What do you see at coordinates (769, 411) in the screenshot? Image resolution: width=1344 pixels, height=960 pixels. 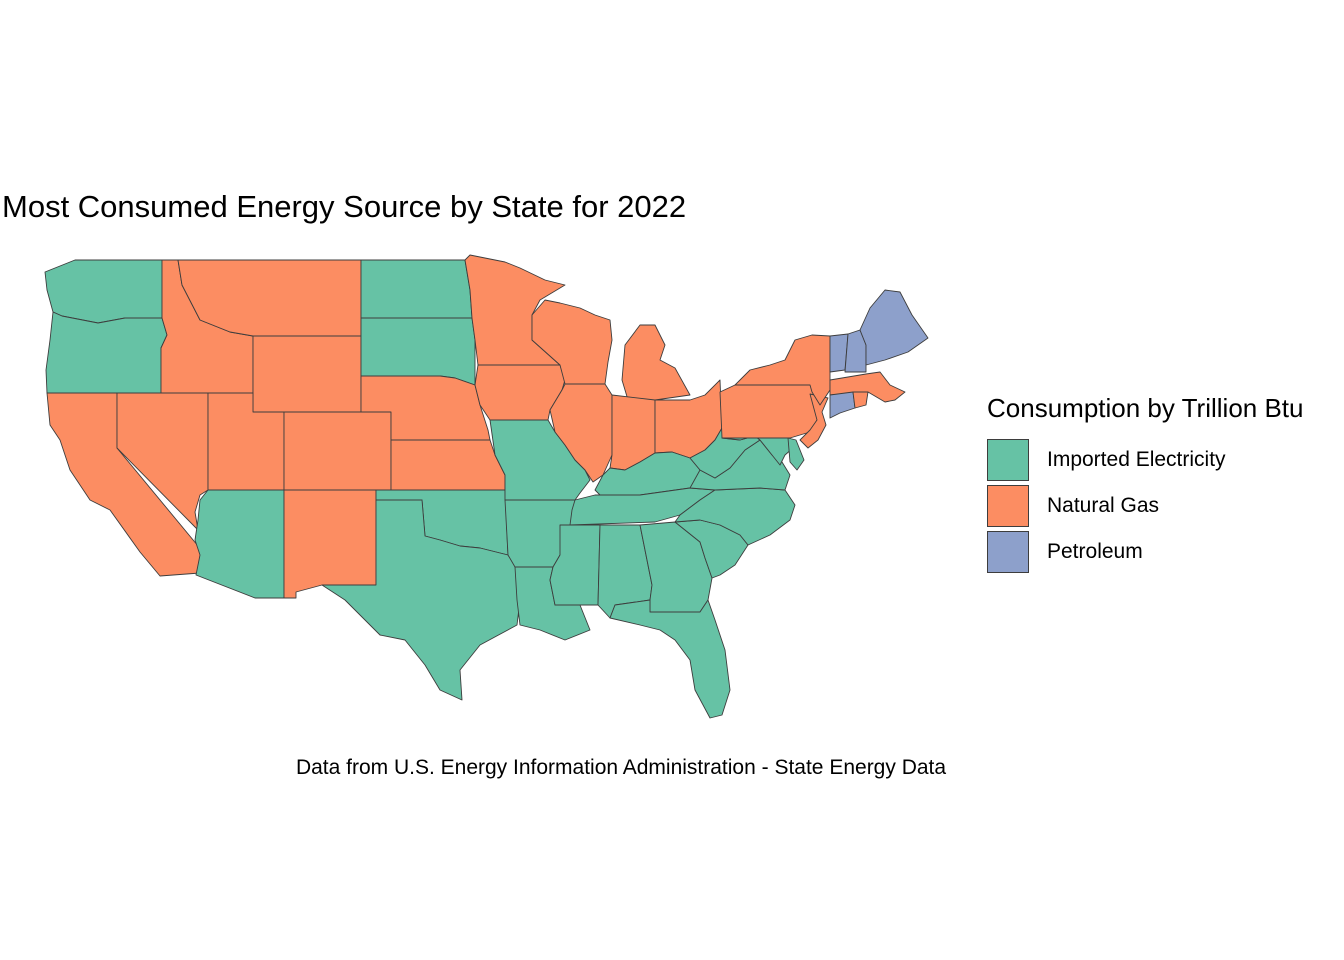 I see `state-pa` at bounding box center [769, 411].